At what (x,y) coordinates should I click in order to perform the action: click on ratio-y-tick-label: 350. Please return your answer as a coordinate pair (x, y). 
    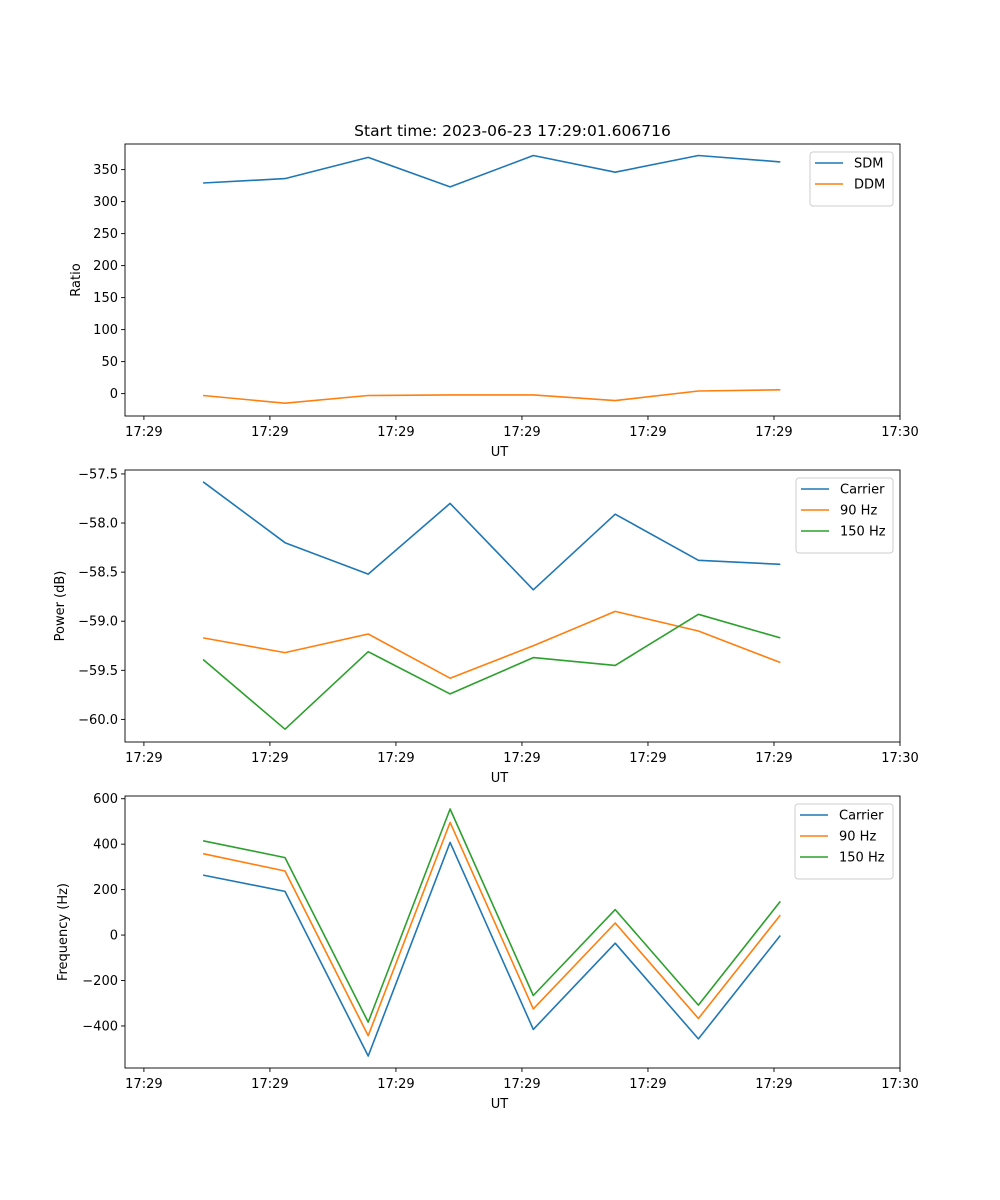
    Looking at the image, I should click on (105, 170).